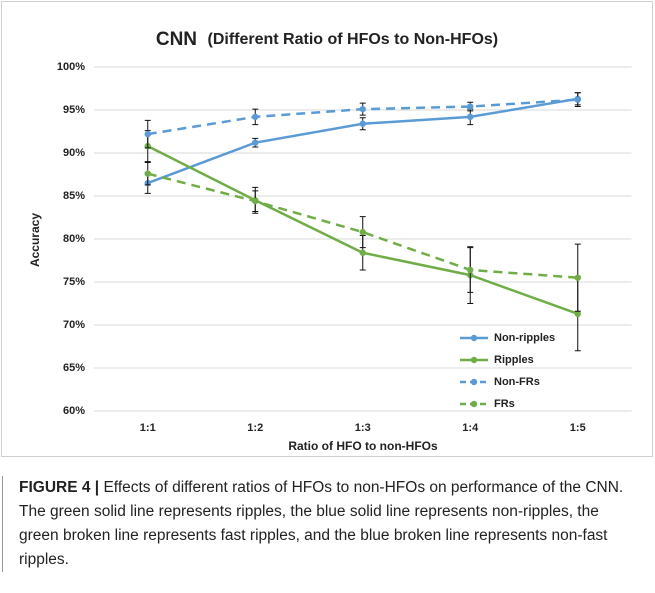  Describe the element at coordinates (470, 428) in the screenshot. I see `x-tick-label: 1:4` at that location.